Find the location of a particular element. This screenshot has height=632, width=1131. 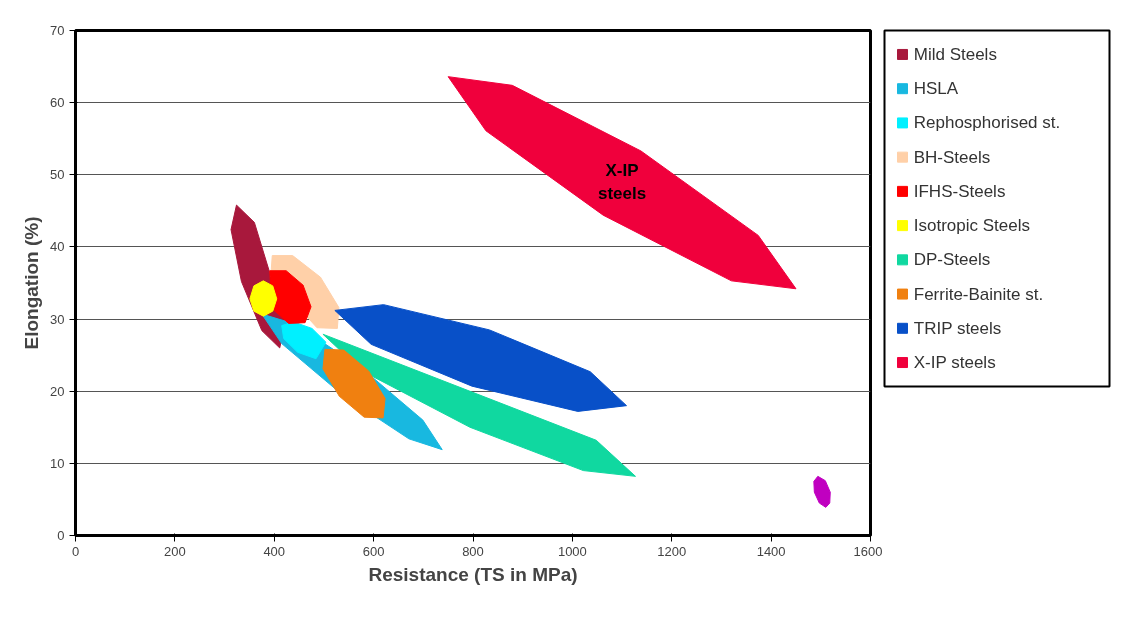

y-tick-label: 0 is located at coordinates (61, 535).